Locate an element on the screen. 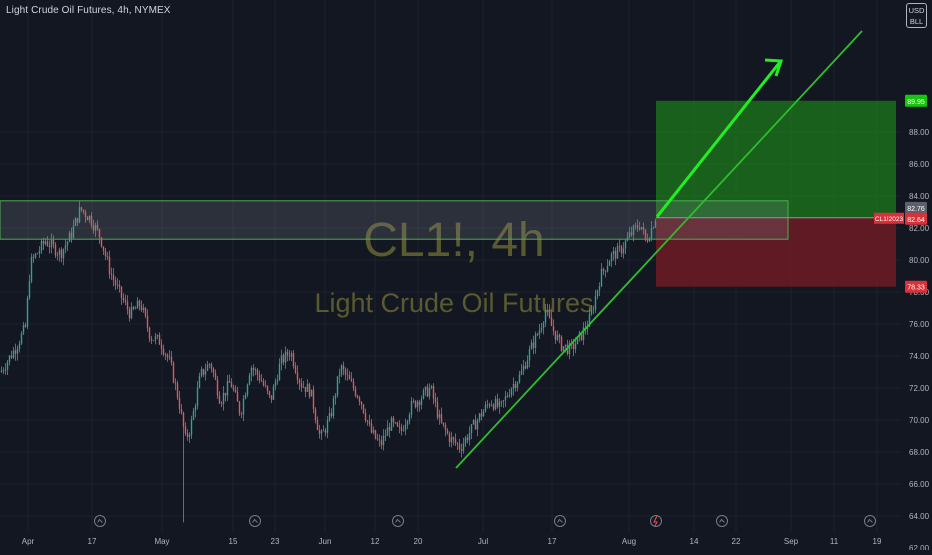 The height and width of the screenshot is (555, 932). time-tick-label: 12 is located at coordinates (375, 541).